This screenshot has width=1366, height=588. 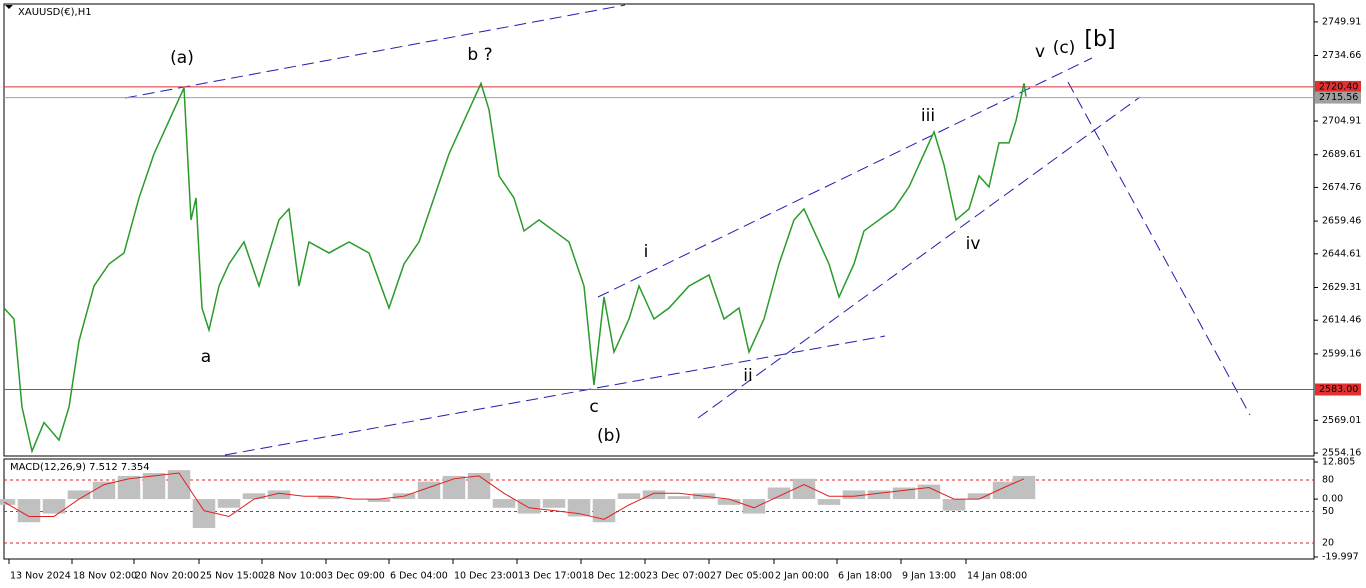 What do you see at coordinates (929, 576) in the screenshot?
I see `x-tick-label: 9 Jan 13:00` at bounding box center [929, 576].